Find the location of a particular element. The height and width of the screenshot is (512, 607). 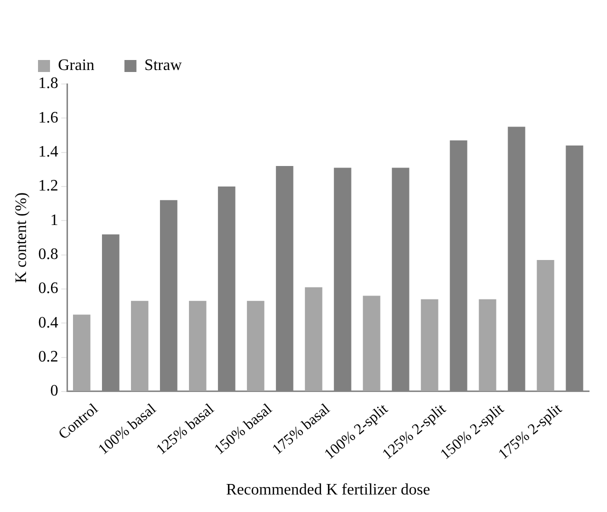

y-axis-title: K content (%) is located at coordinates (21, 238).